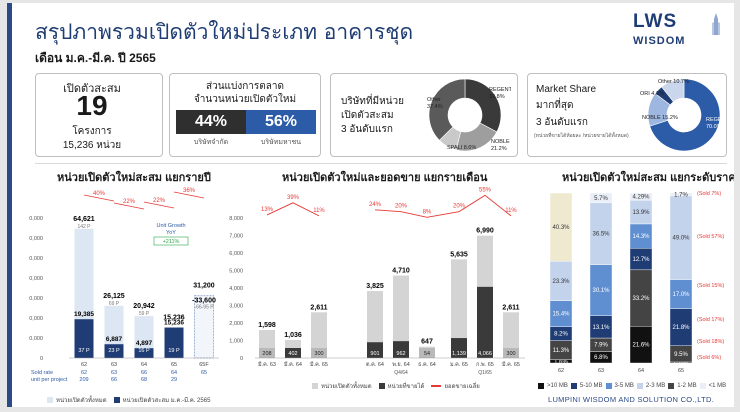 Image resolution: width=740 pixels, height=412 pixels. Describe the element at coordinates (601, 328) in the screenshot. I see `segment-label: 13.1%` at that location.